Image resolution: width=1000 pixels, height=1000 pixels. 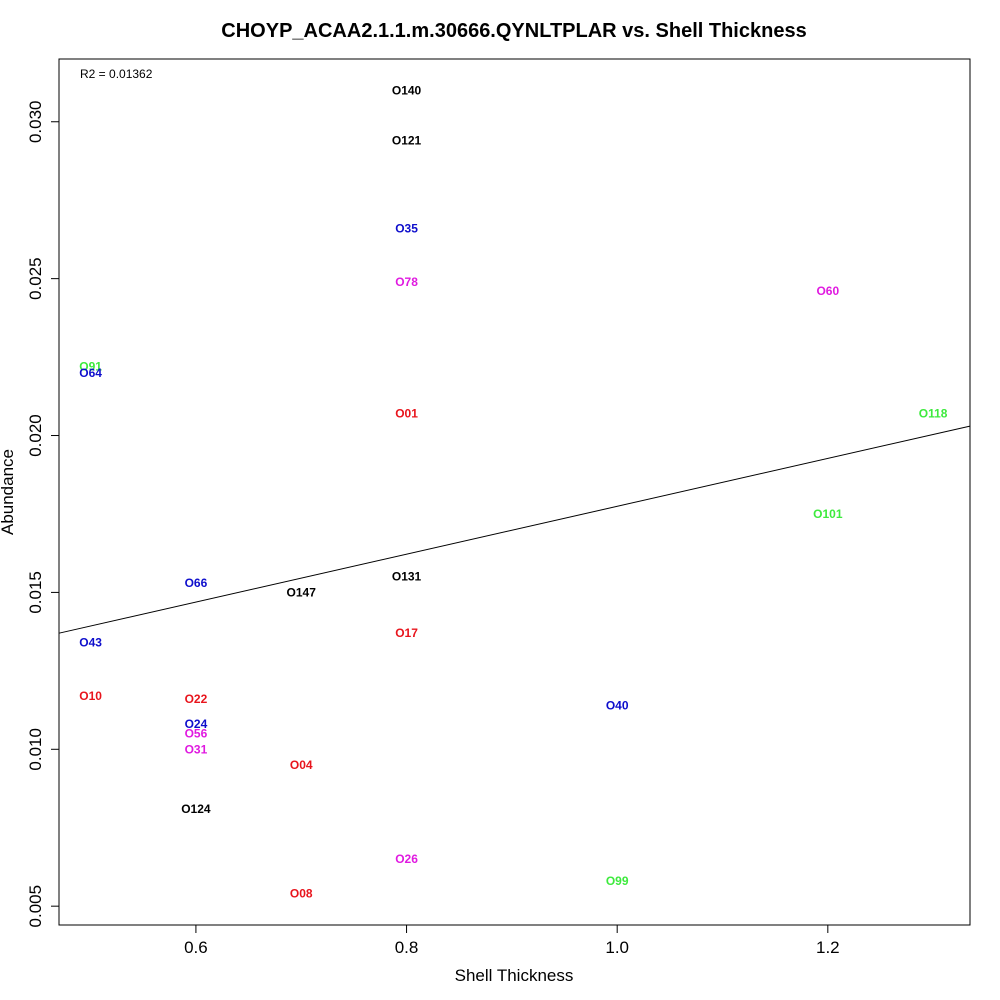 I want to click on data-point-o124: O124, so click(x=196, y=809).